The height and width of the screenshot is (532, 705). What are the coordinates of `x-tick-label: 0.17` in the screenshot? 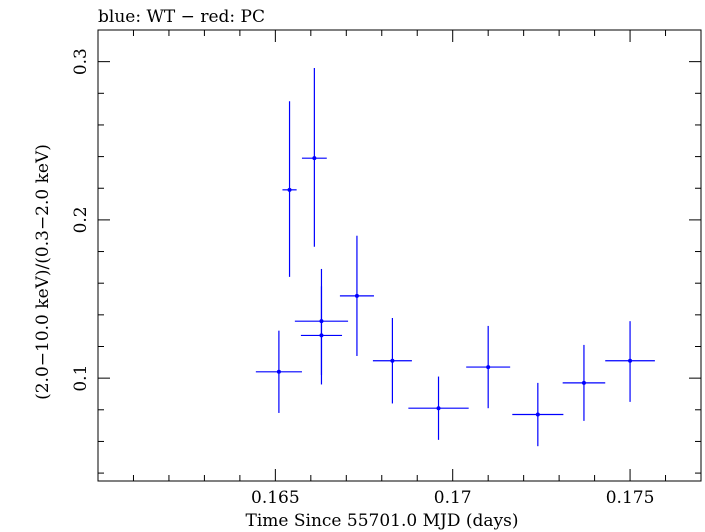 It's located at (453, 498).